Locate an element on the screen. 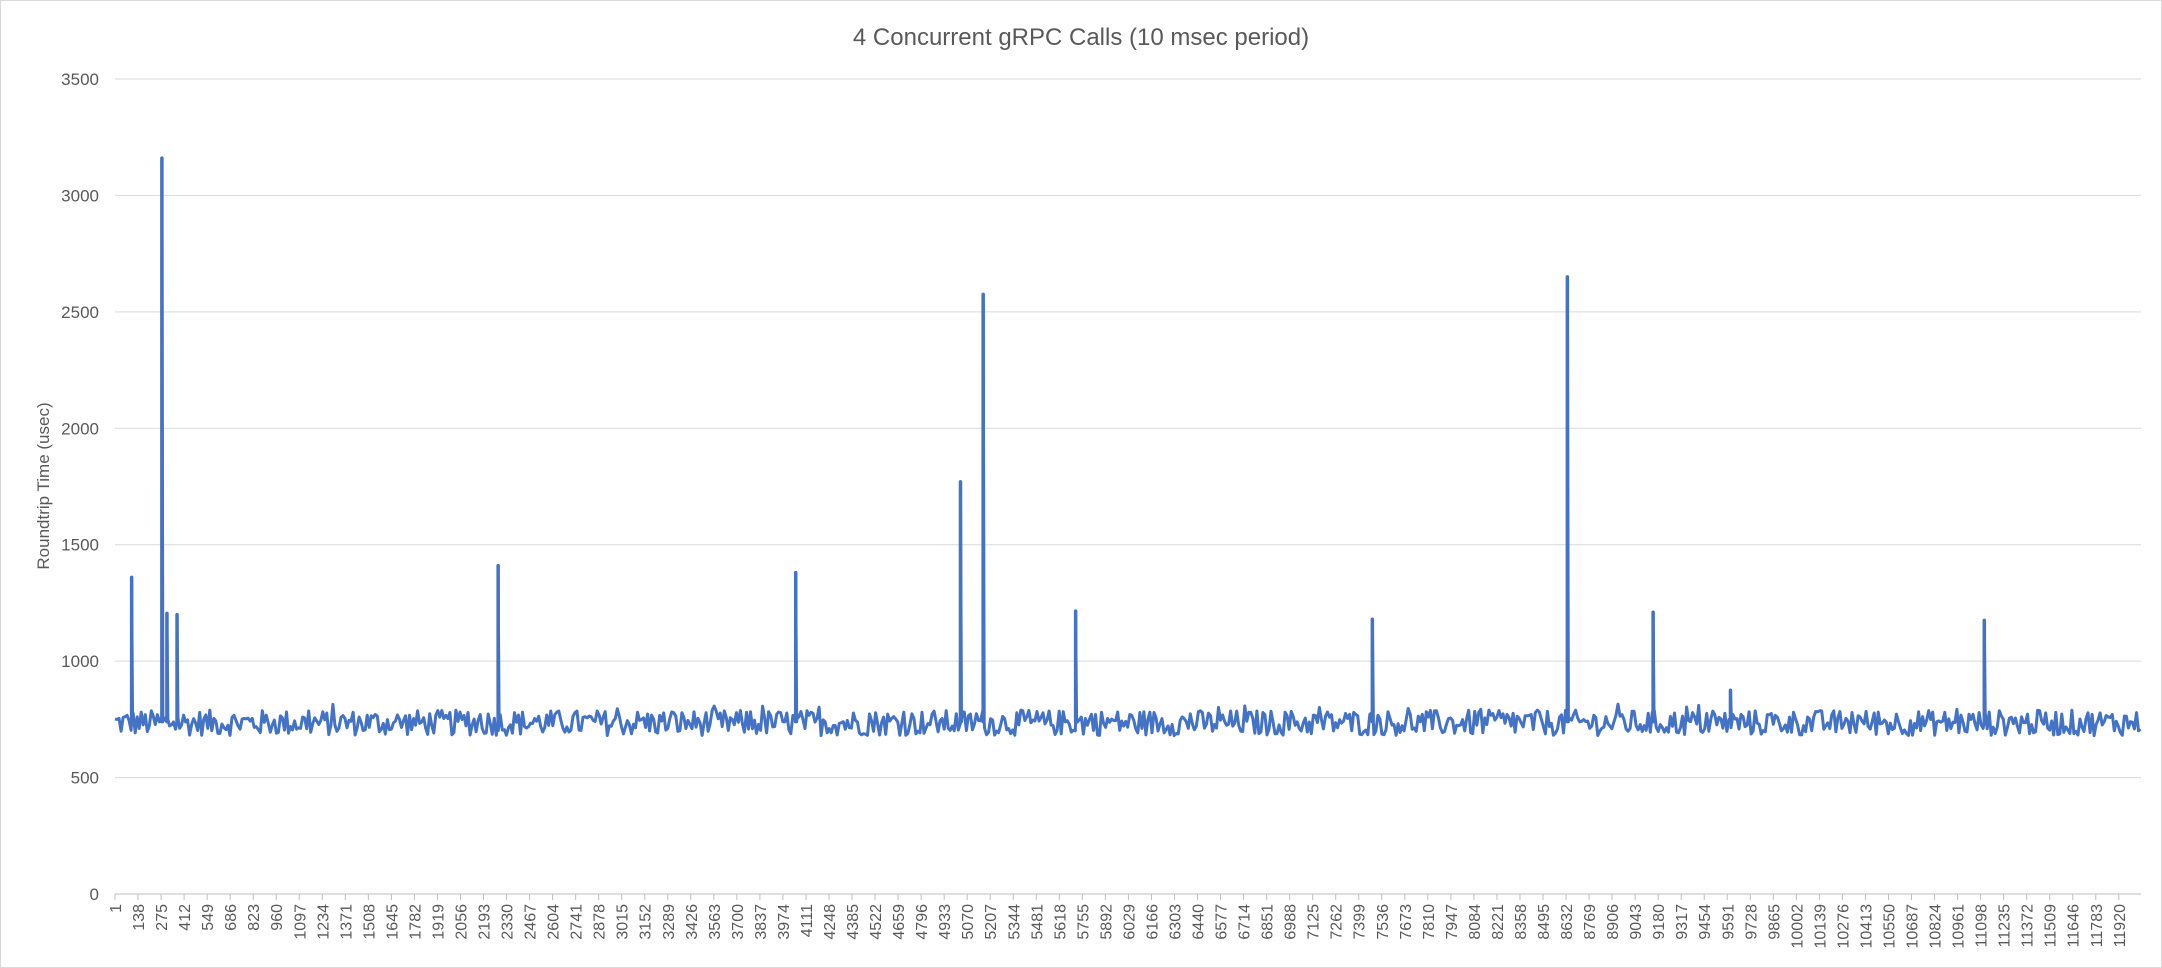 The height and width of the screenshot is (968, 2162). x-tick-label: 6440 is located at coordinates (1199, 922).